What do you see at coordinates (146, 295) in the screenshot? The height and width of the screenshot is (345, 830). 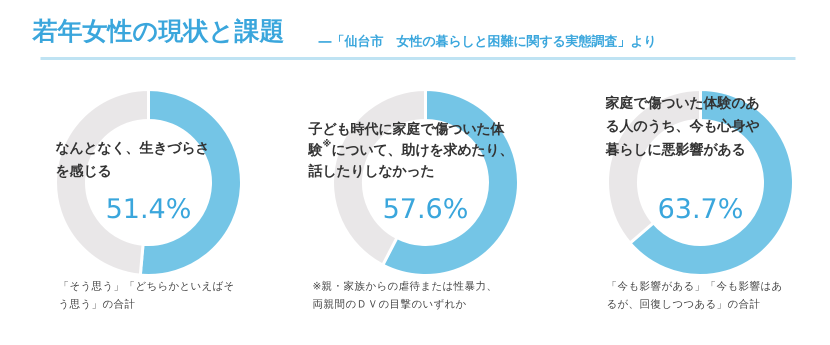 I see `text: 「そう思う」「どちらかといえばそう思う」の合計` at bounding box center [146, 295].